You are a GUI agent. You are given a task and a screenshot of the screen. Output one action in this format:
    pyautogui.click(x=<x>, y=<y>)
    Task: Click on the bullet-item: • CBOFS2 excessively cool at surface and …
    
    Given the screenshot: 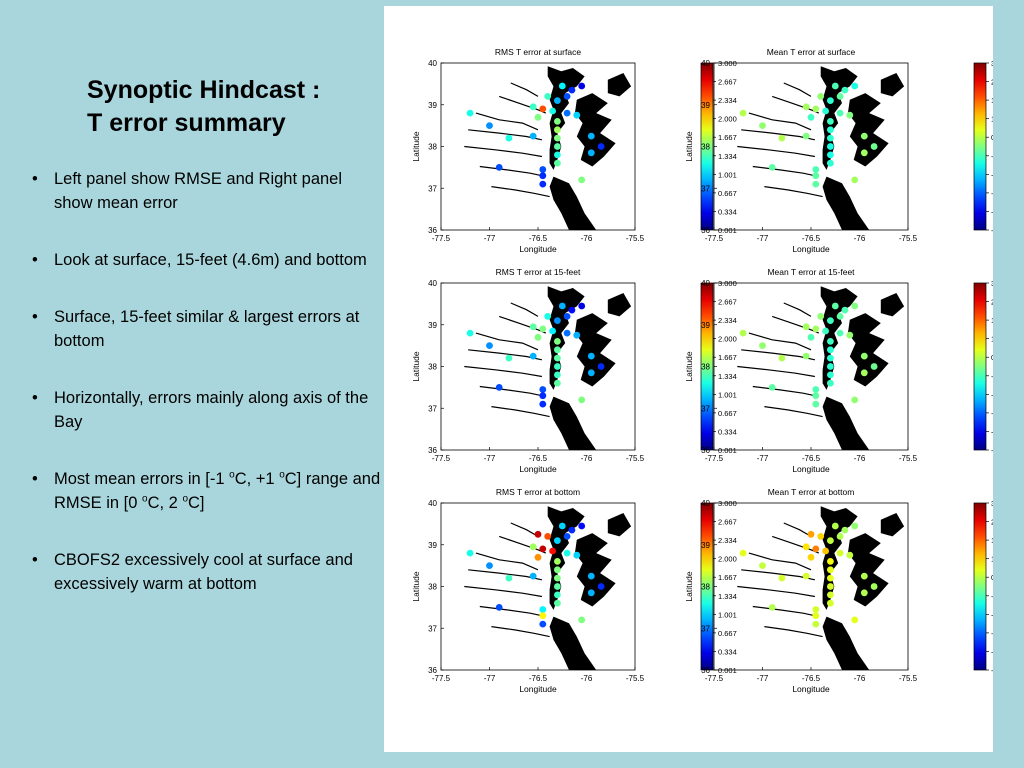 What is the action you would take?
    pyautogui.click(x=192, y=572)
    